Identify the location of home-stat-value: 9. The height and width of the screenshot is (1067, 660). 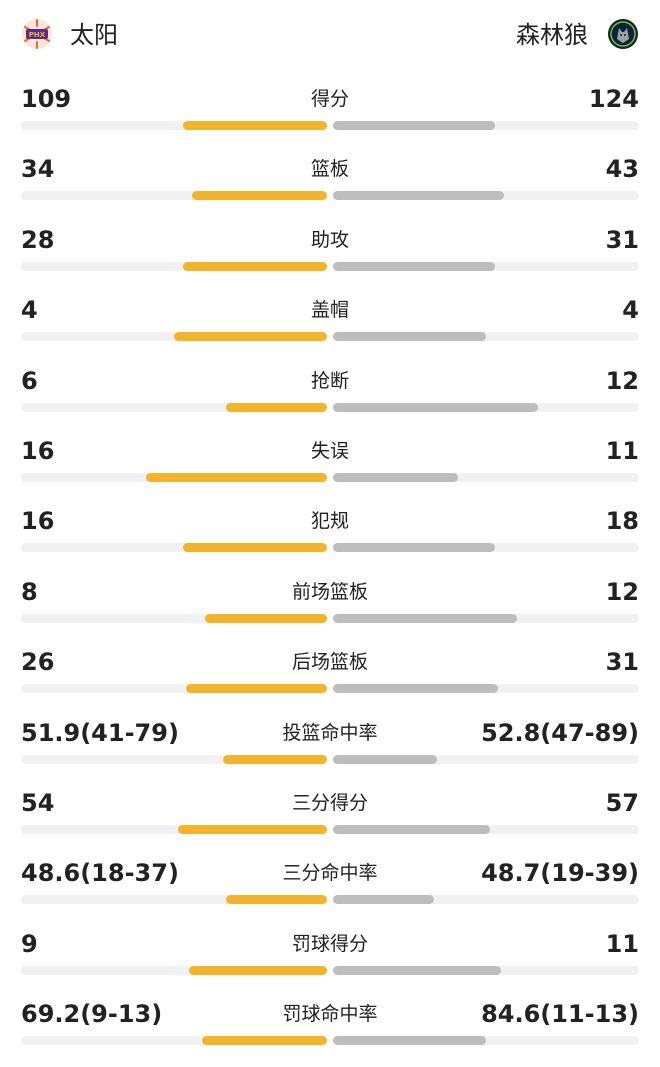
(29, 943).